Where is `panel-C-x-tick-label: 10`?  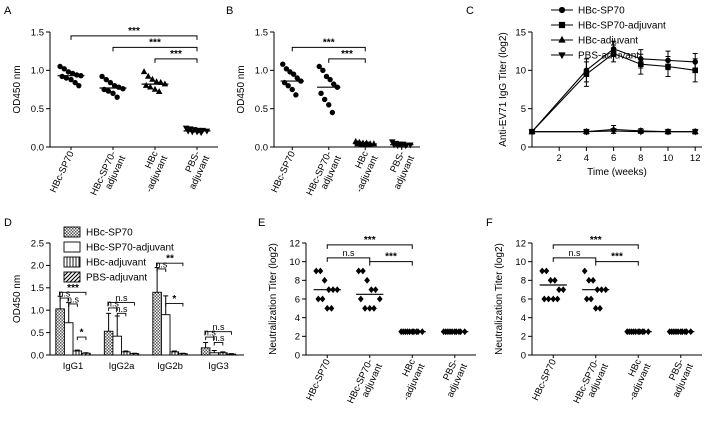
panel-C-x-tick-label: 10 is located at coordinates (668, 158).